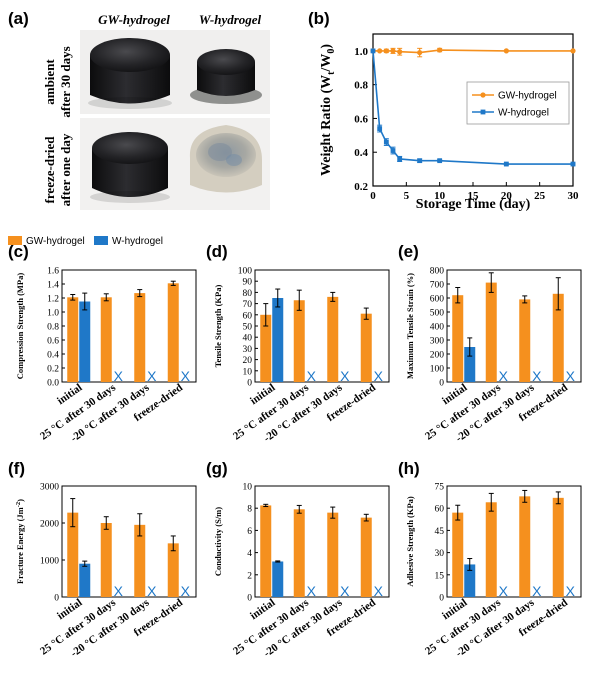 The width and height of the screenshot is (600, 692). I want to click on y-axis-title: Maximum Tensile Strain (%), so click(410, 326).